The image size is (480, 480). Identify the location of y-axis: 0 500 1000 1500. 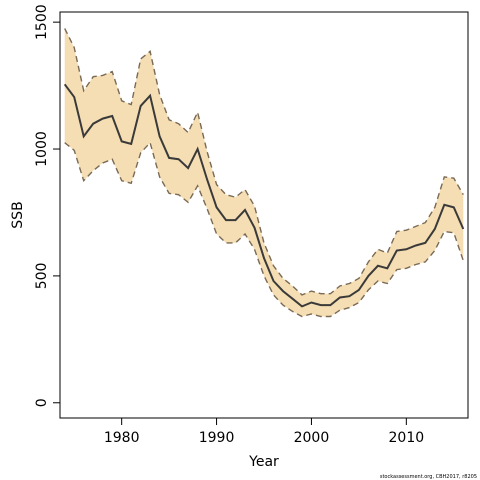
(47, 205).